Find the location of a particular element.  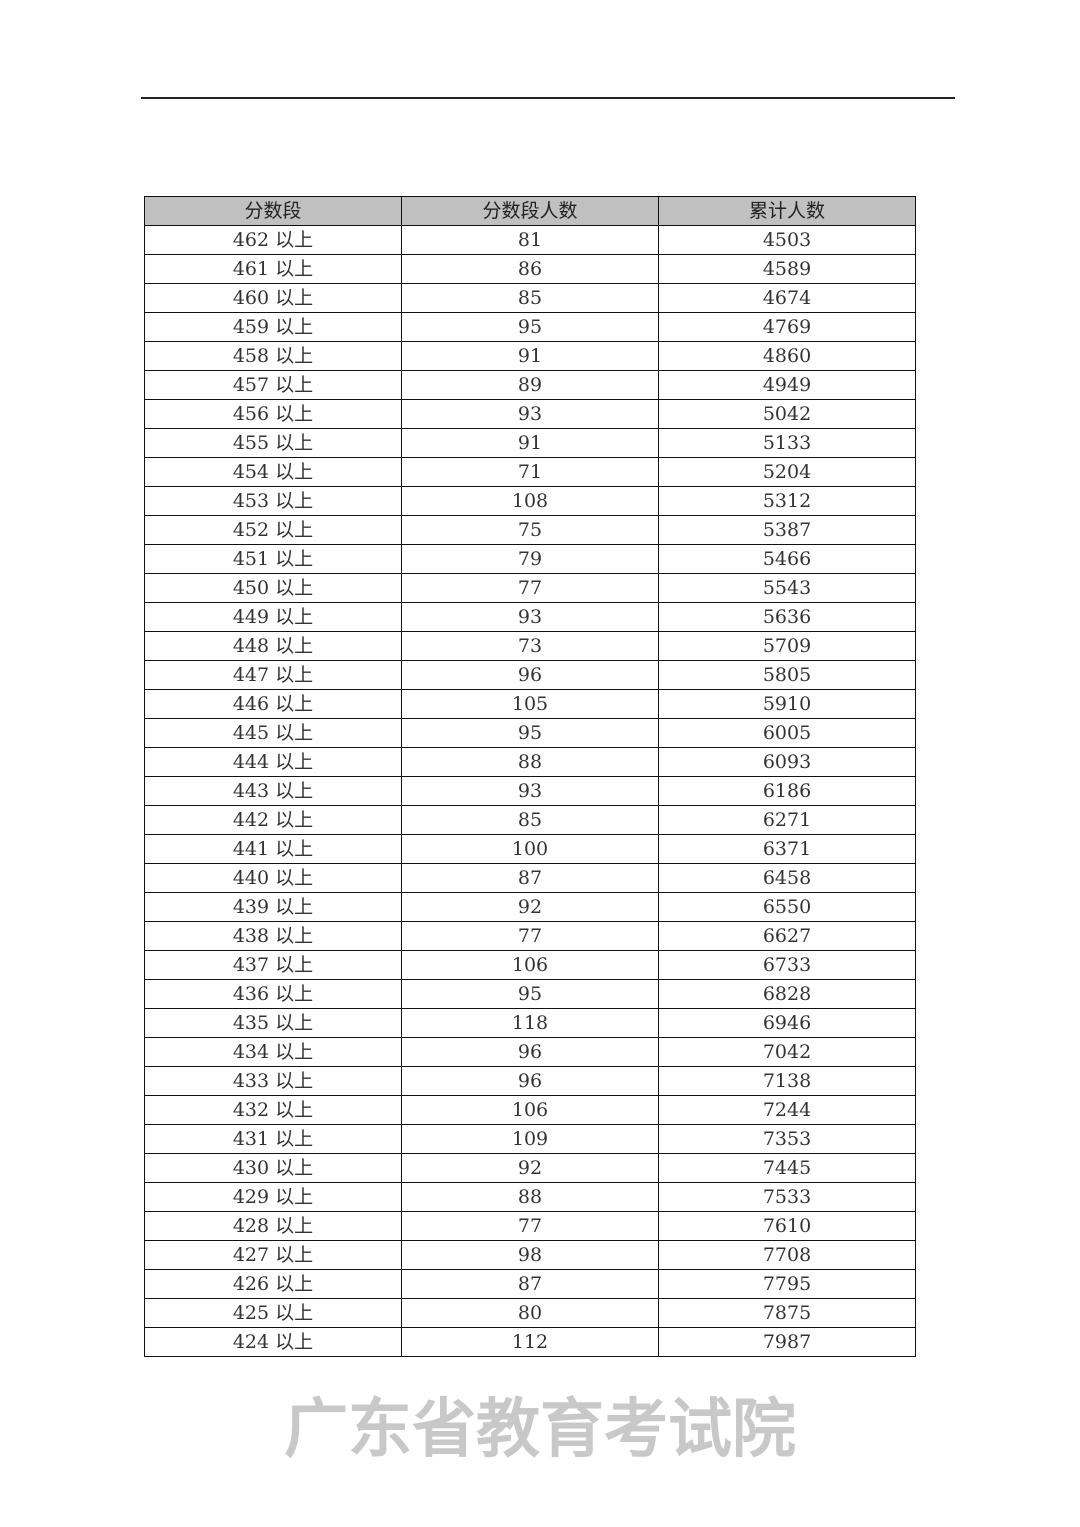

table-row: 454 以上 71 5204 is located at coordinates (530, 472).